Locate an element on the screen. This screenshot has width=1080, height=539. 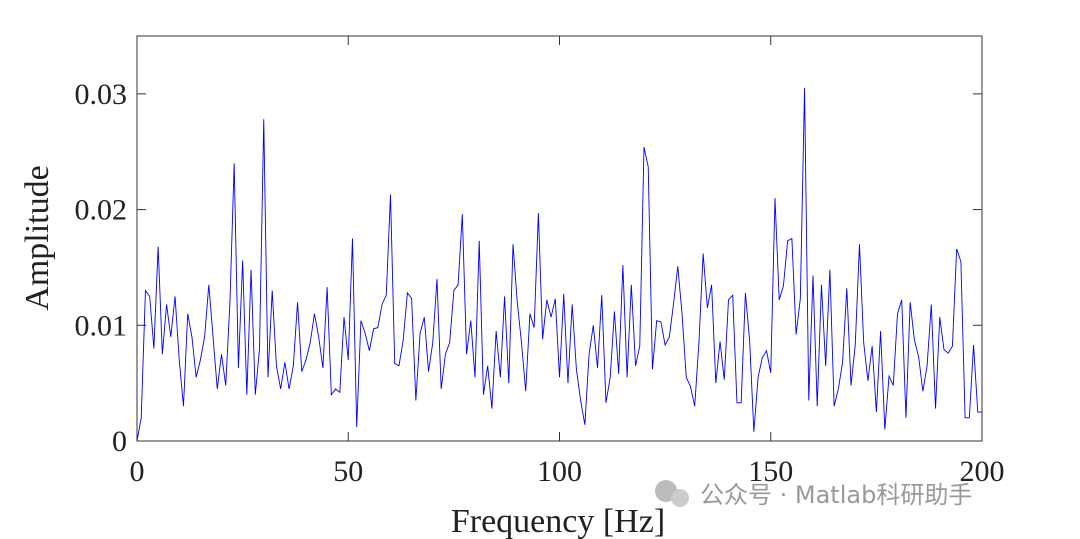
x-tick-label: 200 is located at coordinates (982, 471).